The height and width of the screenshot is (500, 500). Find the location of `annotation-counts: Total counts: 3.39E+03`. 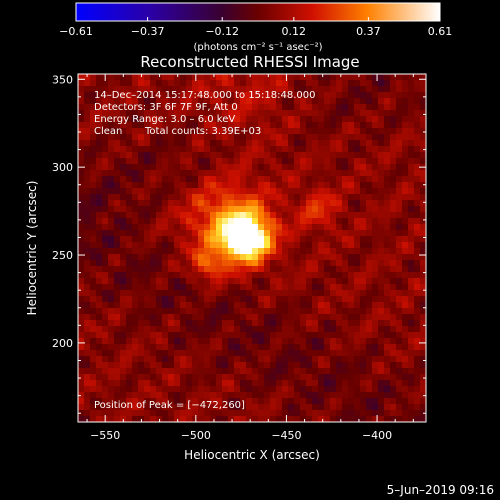

annotation-counts: Total counts: 3.39E+03 is located at coordinates (202, 131).